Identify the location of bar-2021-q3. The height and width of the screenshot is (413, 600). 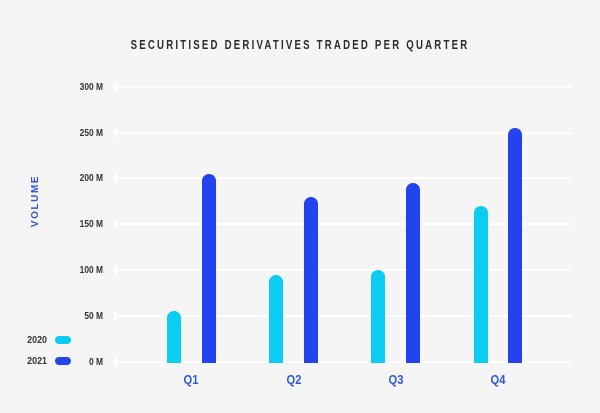
(413, 272).